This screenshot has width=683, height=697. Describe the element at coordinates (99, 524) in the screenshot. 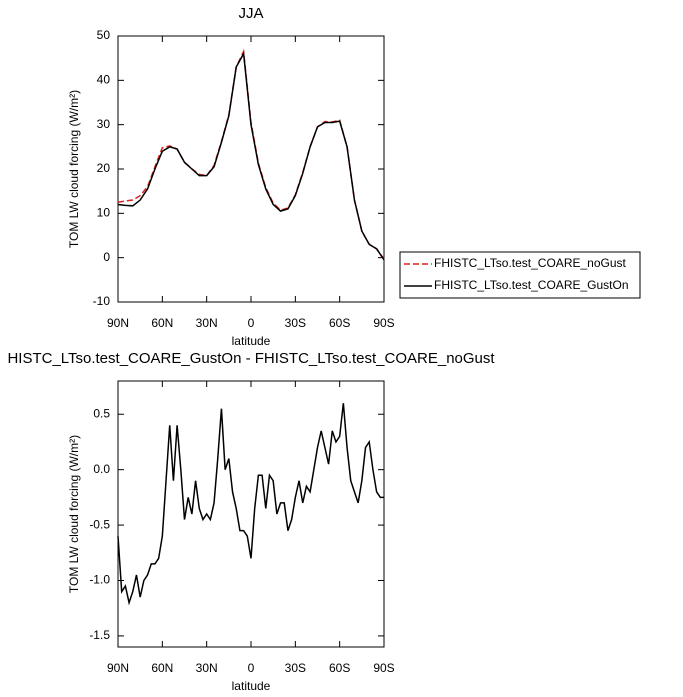

I see `y-tick-label: -0.5` at that location.